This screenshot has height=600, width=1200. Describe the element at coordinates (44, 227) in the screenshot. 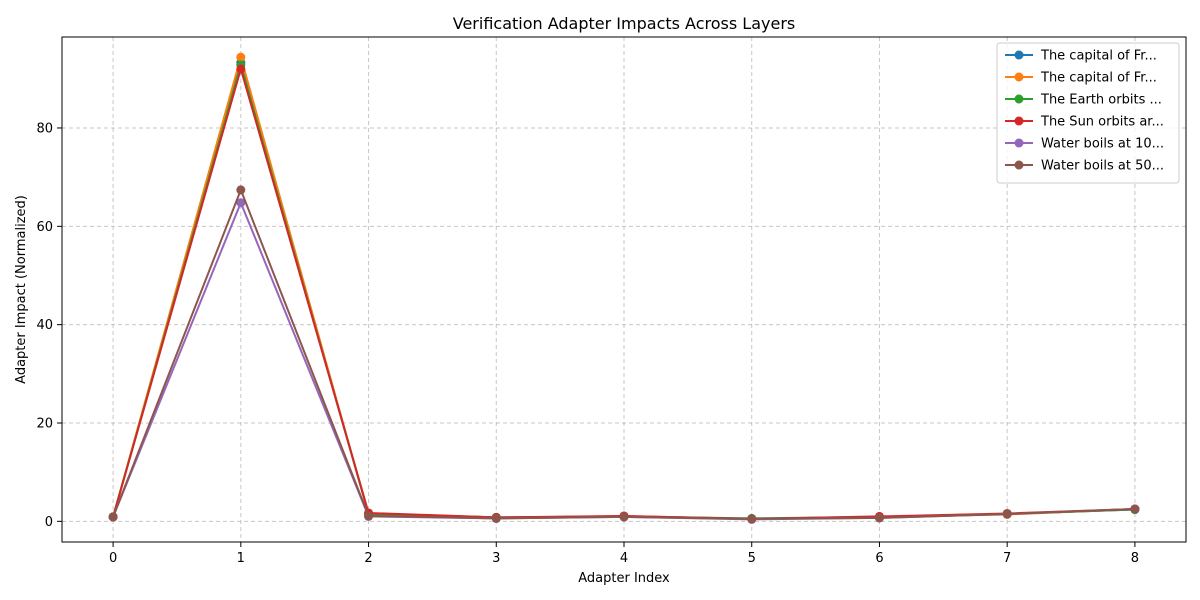

I see `y-tick-label: 60` at that location.